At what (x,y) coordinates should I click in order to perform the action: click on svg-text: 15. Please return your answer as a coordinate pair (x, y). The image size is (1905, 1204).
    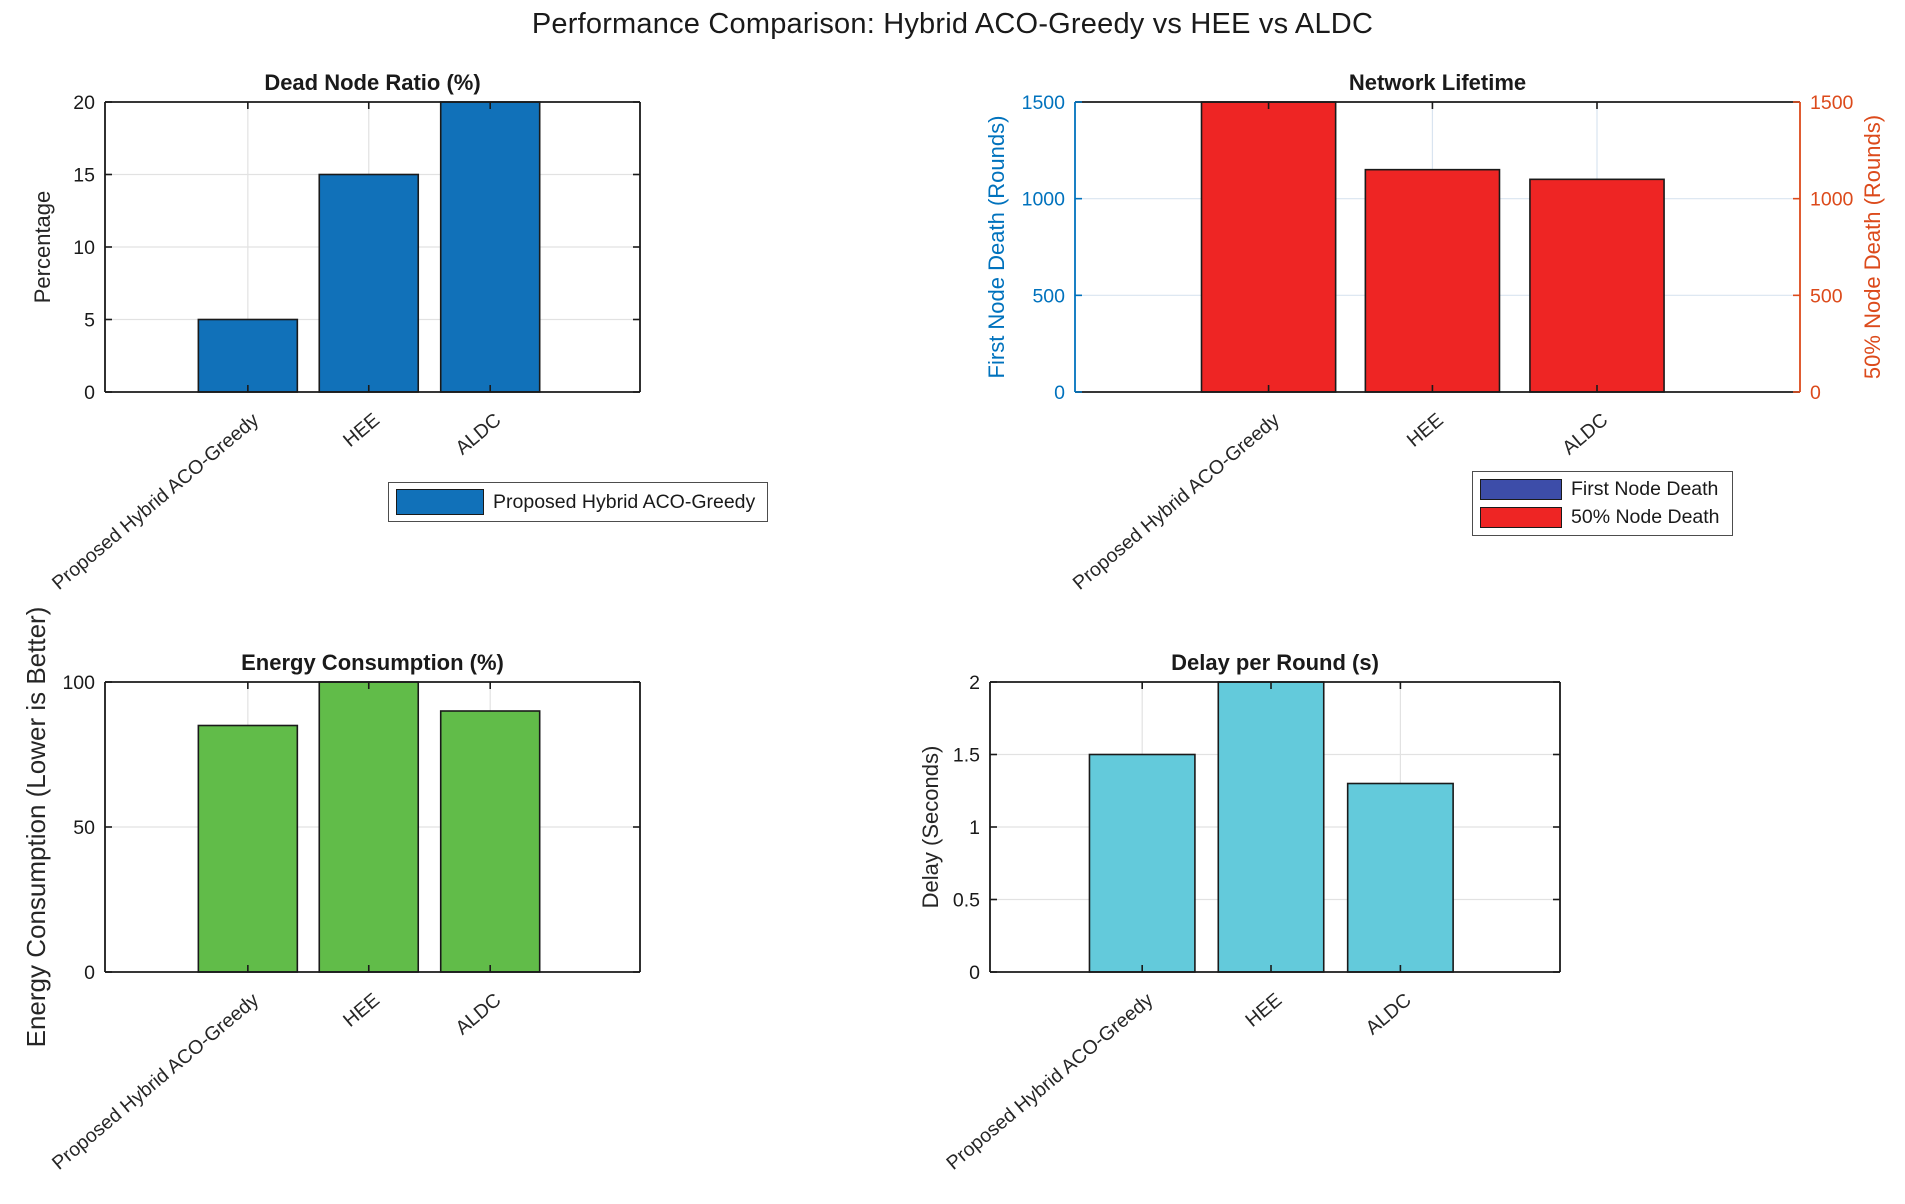
    Looking at the image, I should click on (84, 176).